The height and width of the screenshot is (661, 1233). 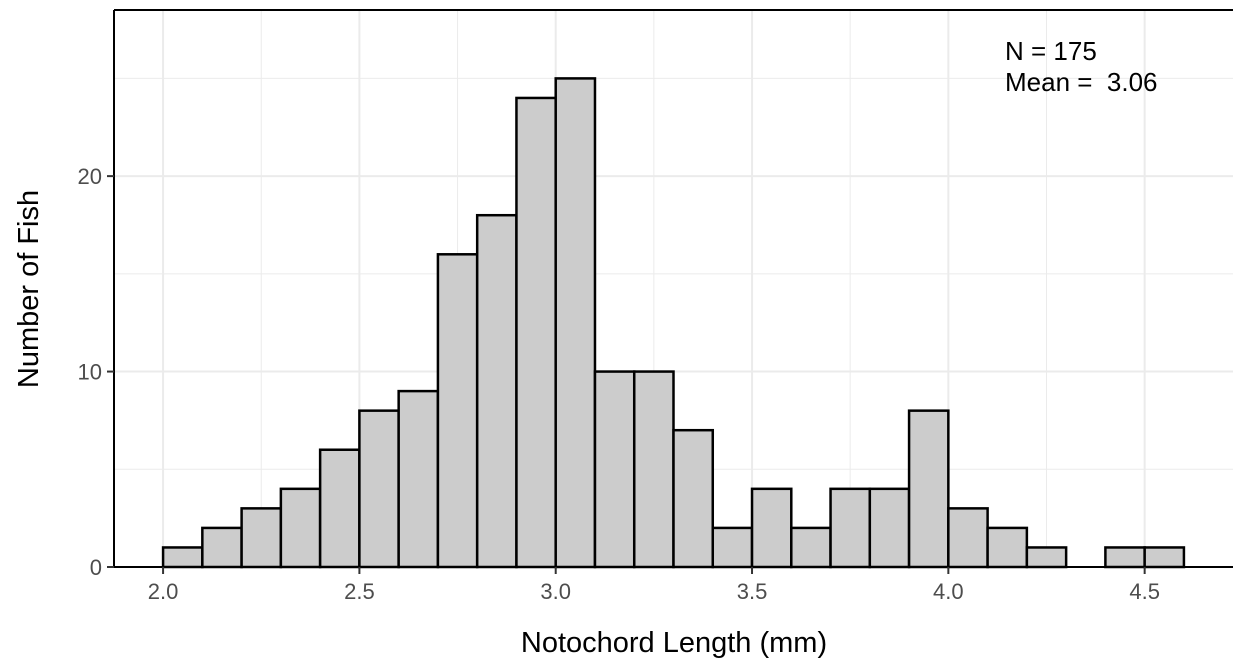 I want to click on x-axis-title: Notochord Length (mm), so click(x=674, y=643).